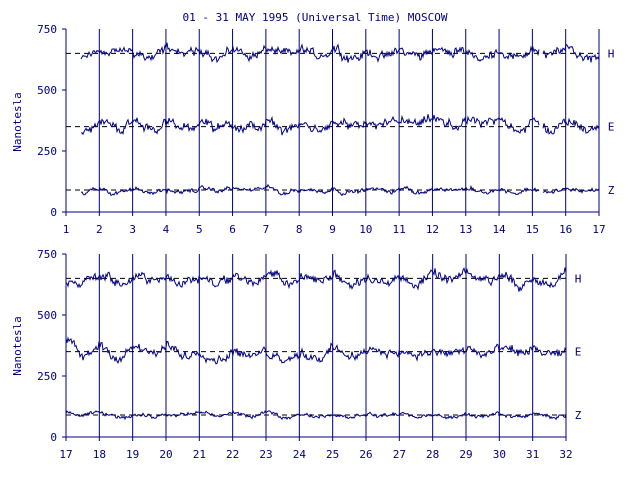  I want to click on x-tick-label: 32, so click(565, 454).